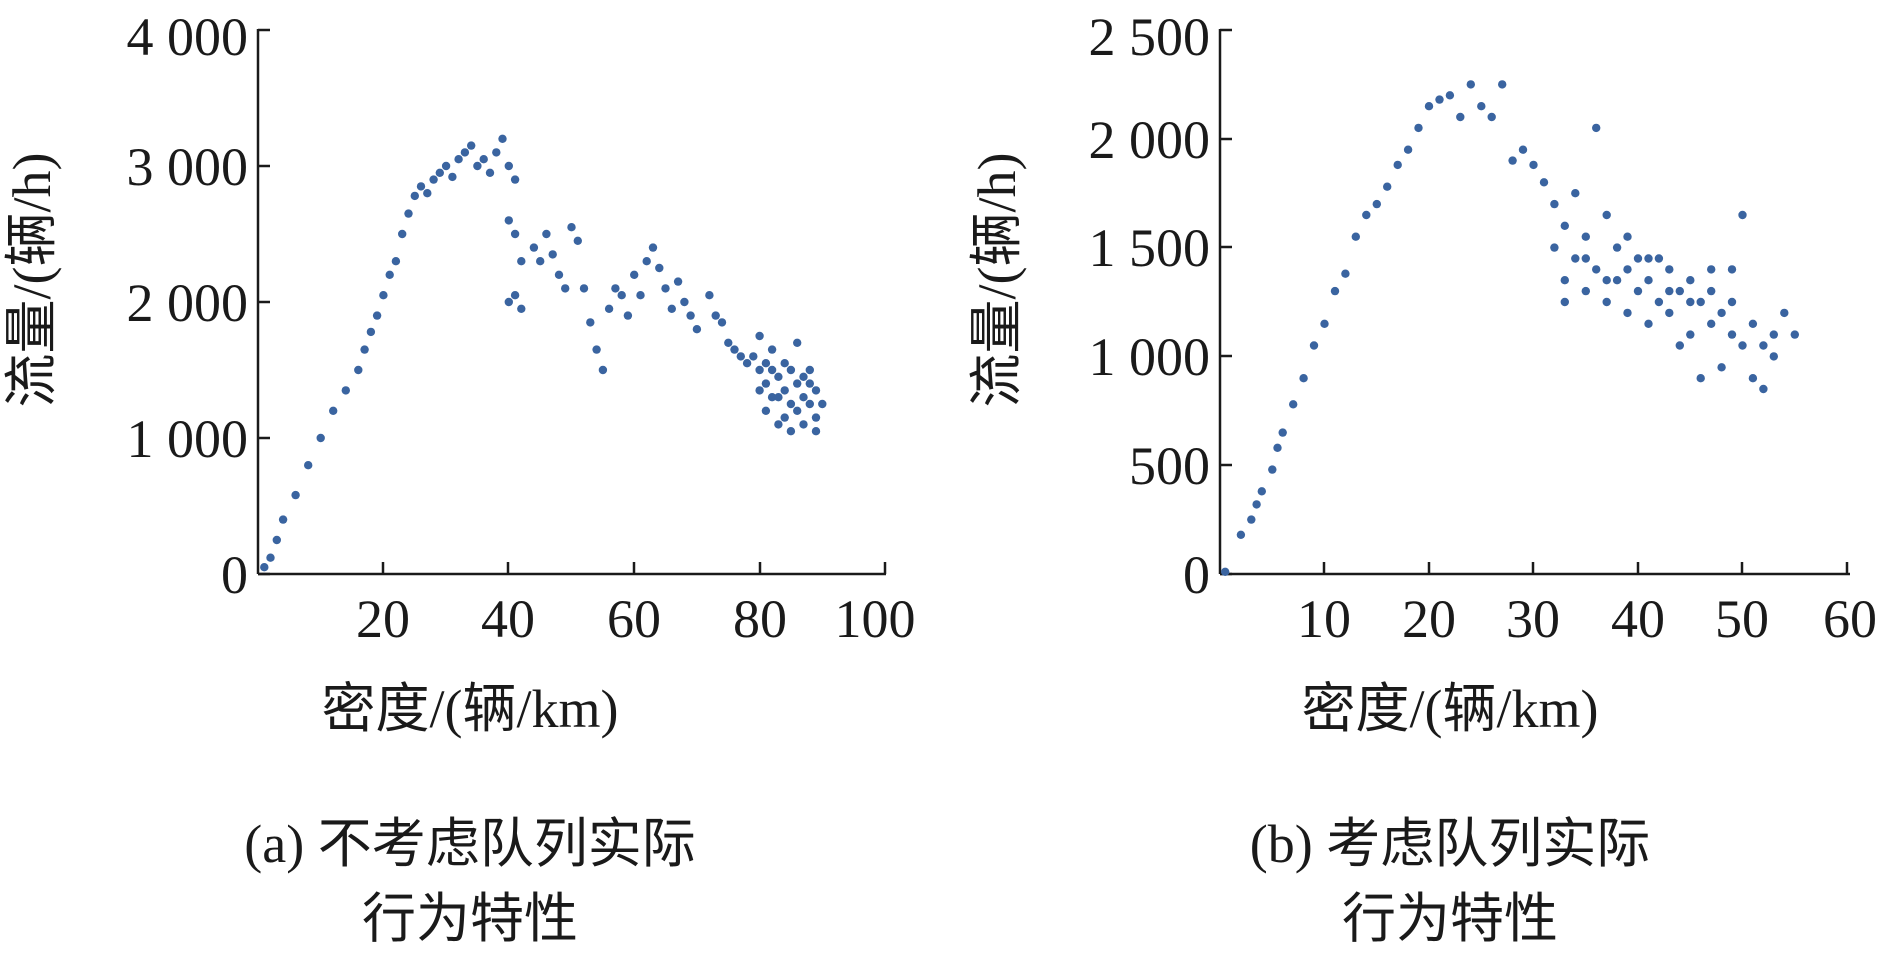 The width and height of the screenshot is (1890, 965). Describe the element at coordinates (1742, 619) in the screenshot. I see `chart-b-x-tick-label: 50` at that location.